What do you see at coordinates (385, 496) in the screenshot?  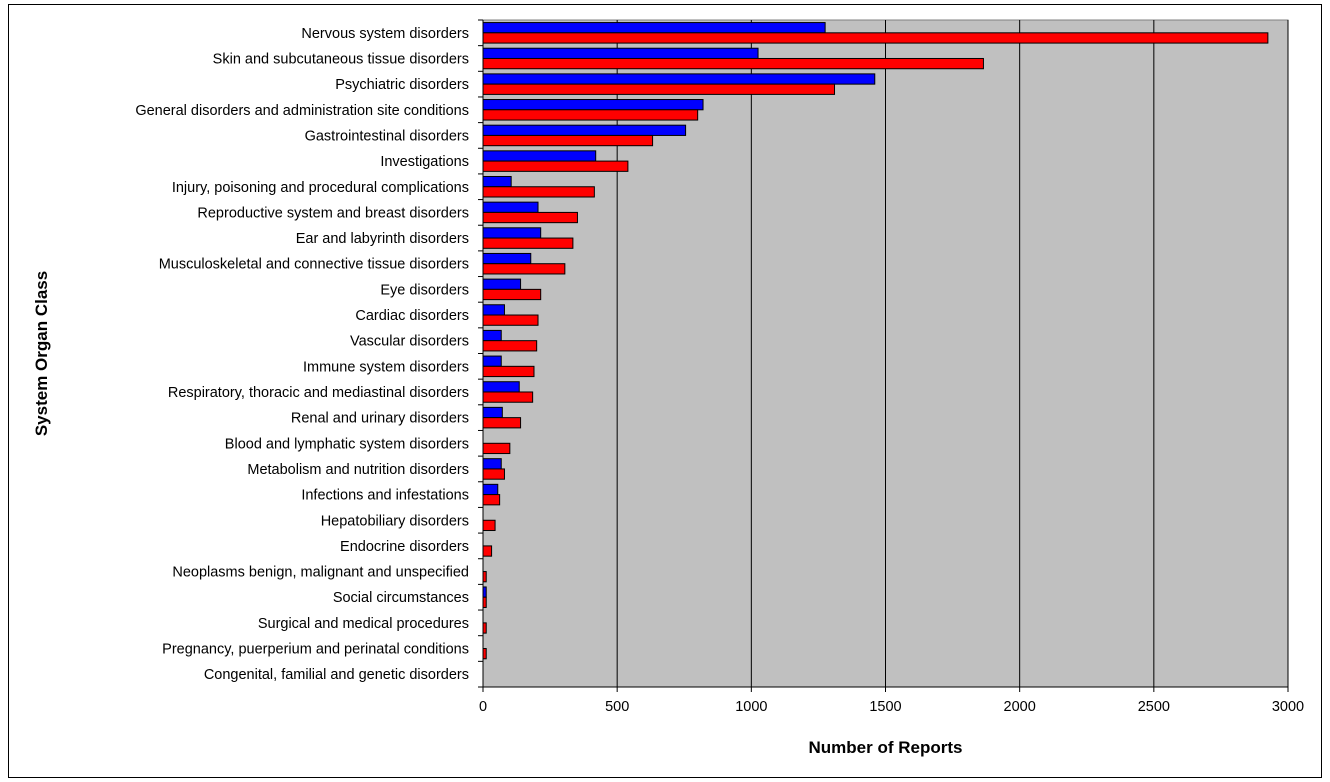 I see `category-label: Infections and infestations` at bounding box center [385, 496].